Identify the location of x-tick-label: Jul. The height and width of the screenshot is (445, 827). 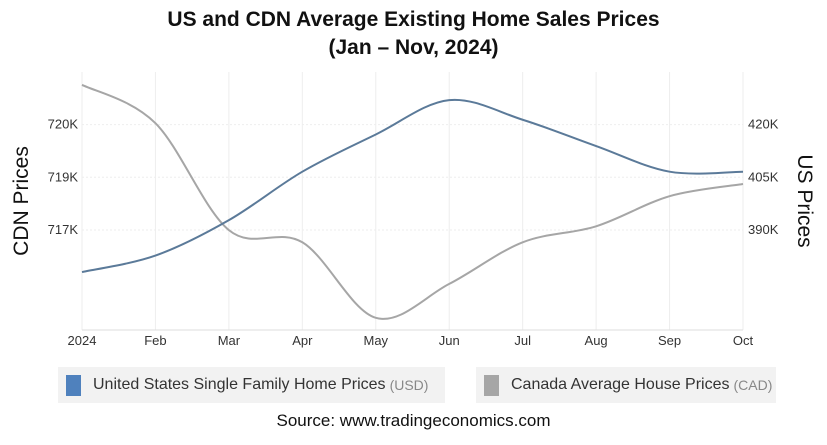
(522, 340).